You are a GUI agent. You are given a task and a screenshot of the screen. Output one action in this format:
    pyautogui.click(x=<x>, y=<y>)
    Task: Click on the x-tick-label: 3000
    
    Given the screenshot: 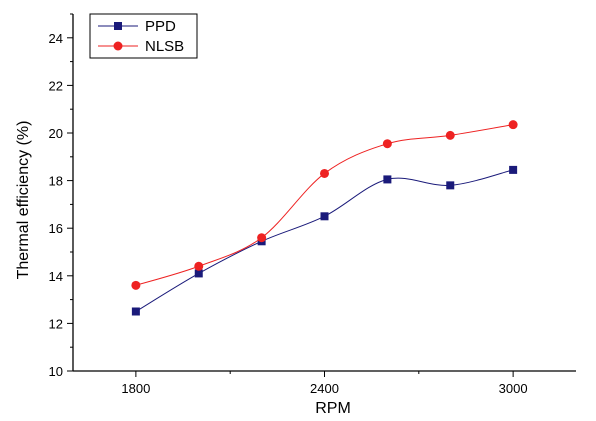 What is the action you would take?
    pyautogui.click(x=513, y=388)
    